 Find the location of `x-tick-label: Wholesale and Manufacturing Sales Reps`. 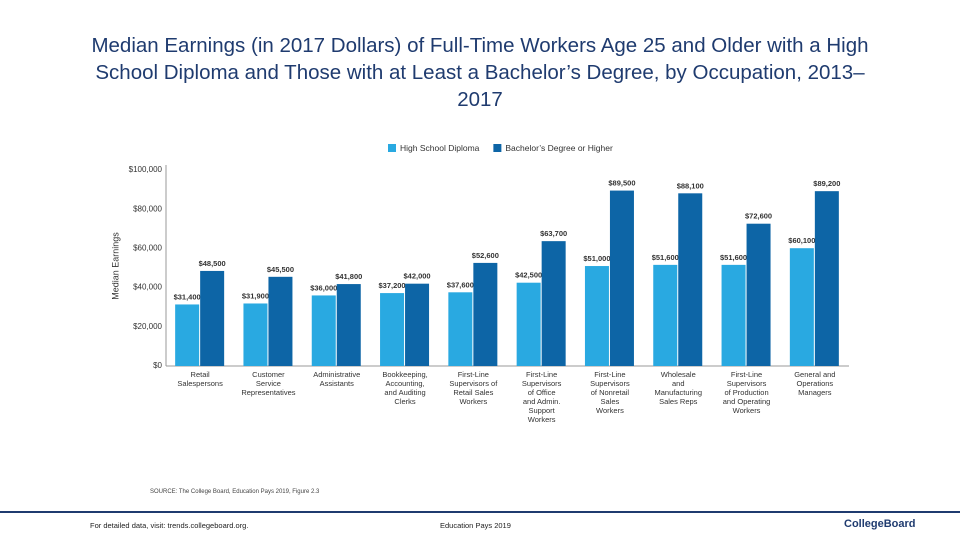

x-tick-label: Wholesale and Manufacturing Sales Reps is located at coordinates (678, 388).